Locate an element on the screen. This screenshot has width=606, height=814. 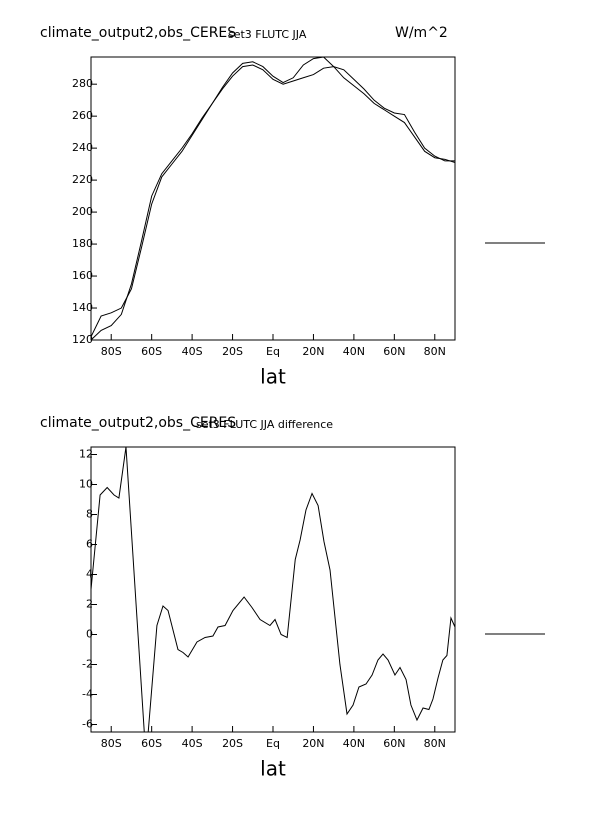
y-tick-label: 6 is located at coordinates (89, 544).